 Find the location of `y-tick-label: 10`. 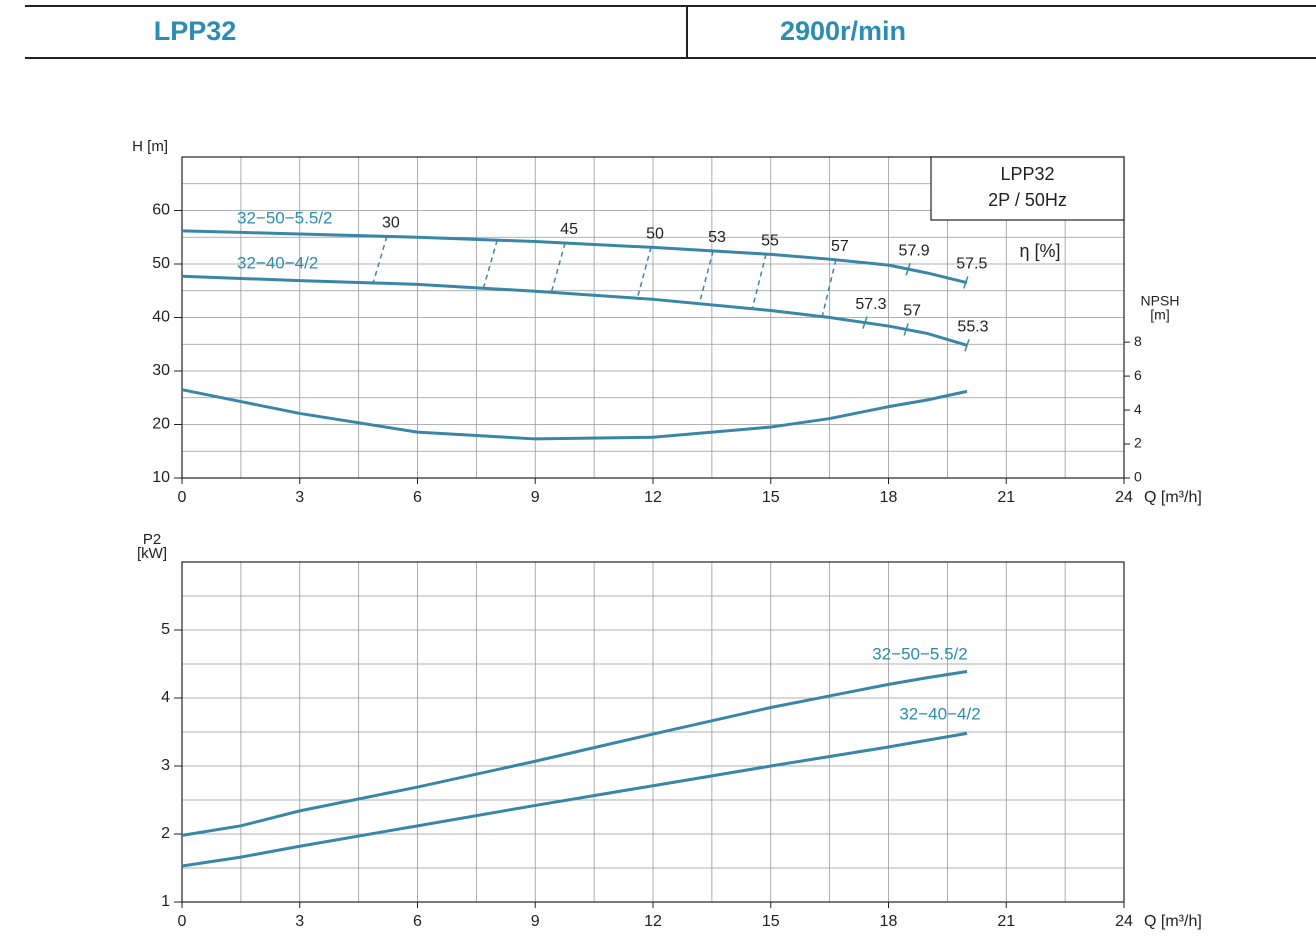

y-tick-label: 10 is located at coordinates (161, 477).